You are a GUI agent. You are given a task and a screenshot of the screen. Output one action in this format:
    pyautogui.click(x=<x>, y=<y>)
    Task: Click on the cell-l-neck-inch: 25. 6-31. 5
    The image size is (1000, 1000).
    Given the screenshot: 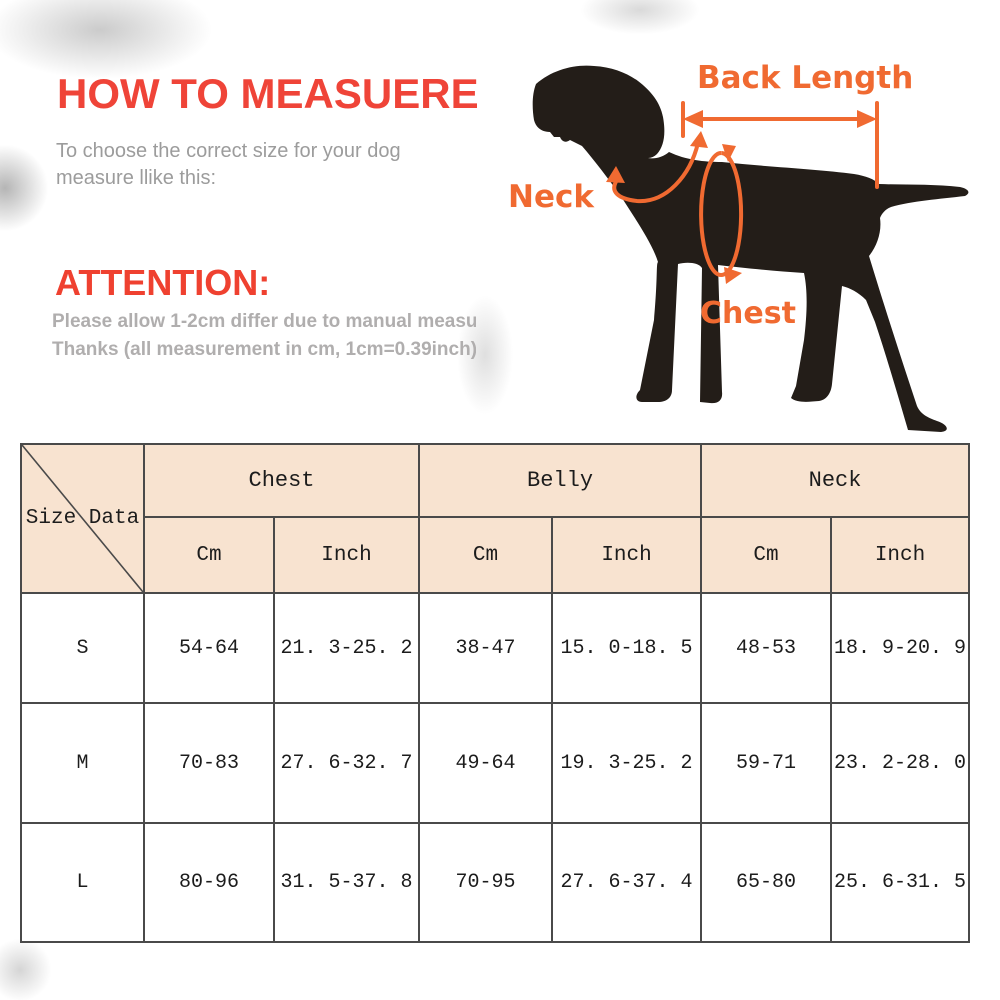 What is the action you would take?
    pyautogui.click(x=900, y=882)
    